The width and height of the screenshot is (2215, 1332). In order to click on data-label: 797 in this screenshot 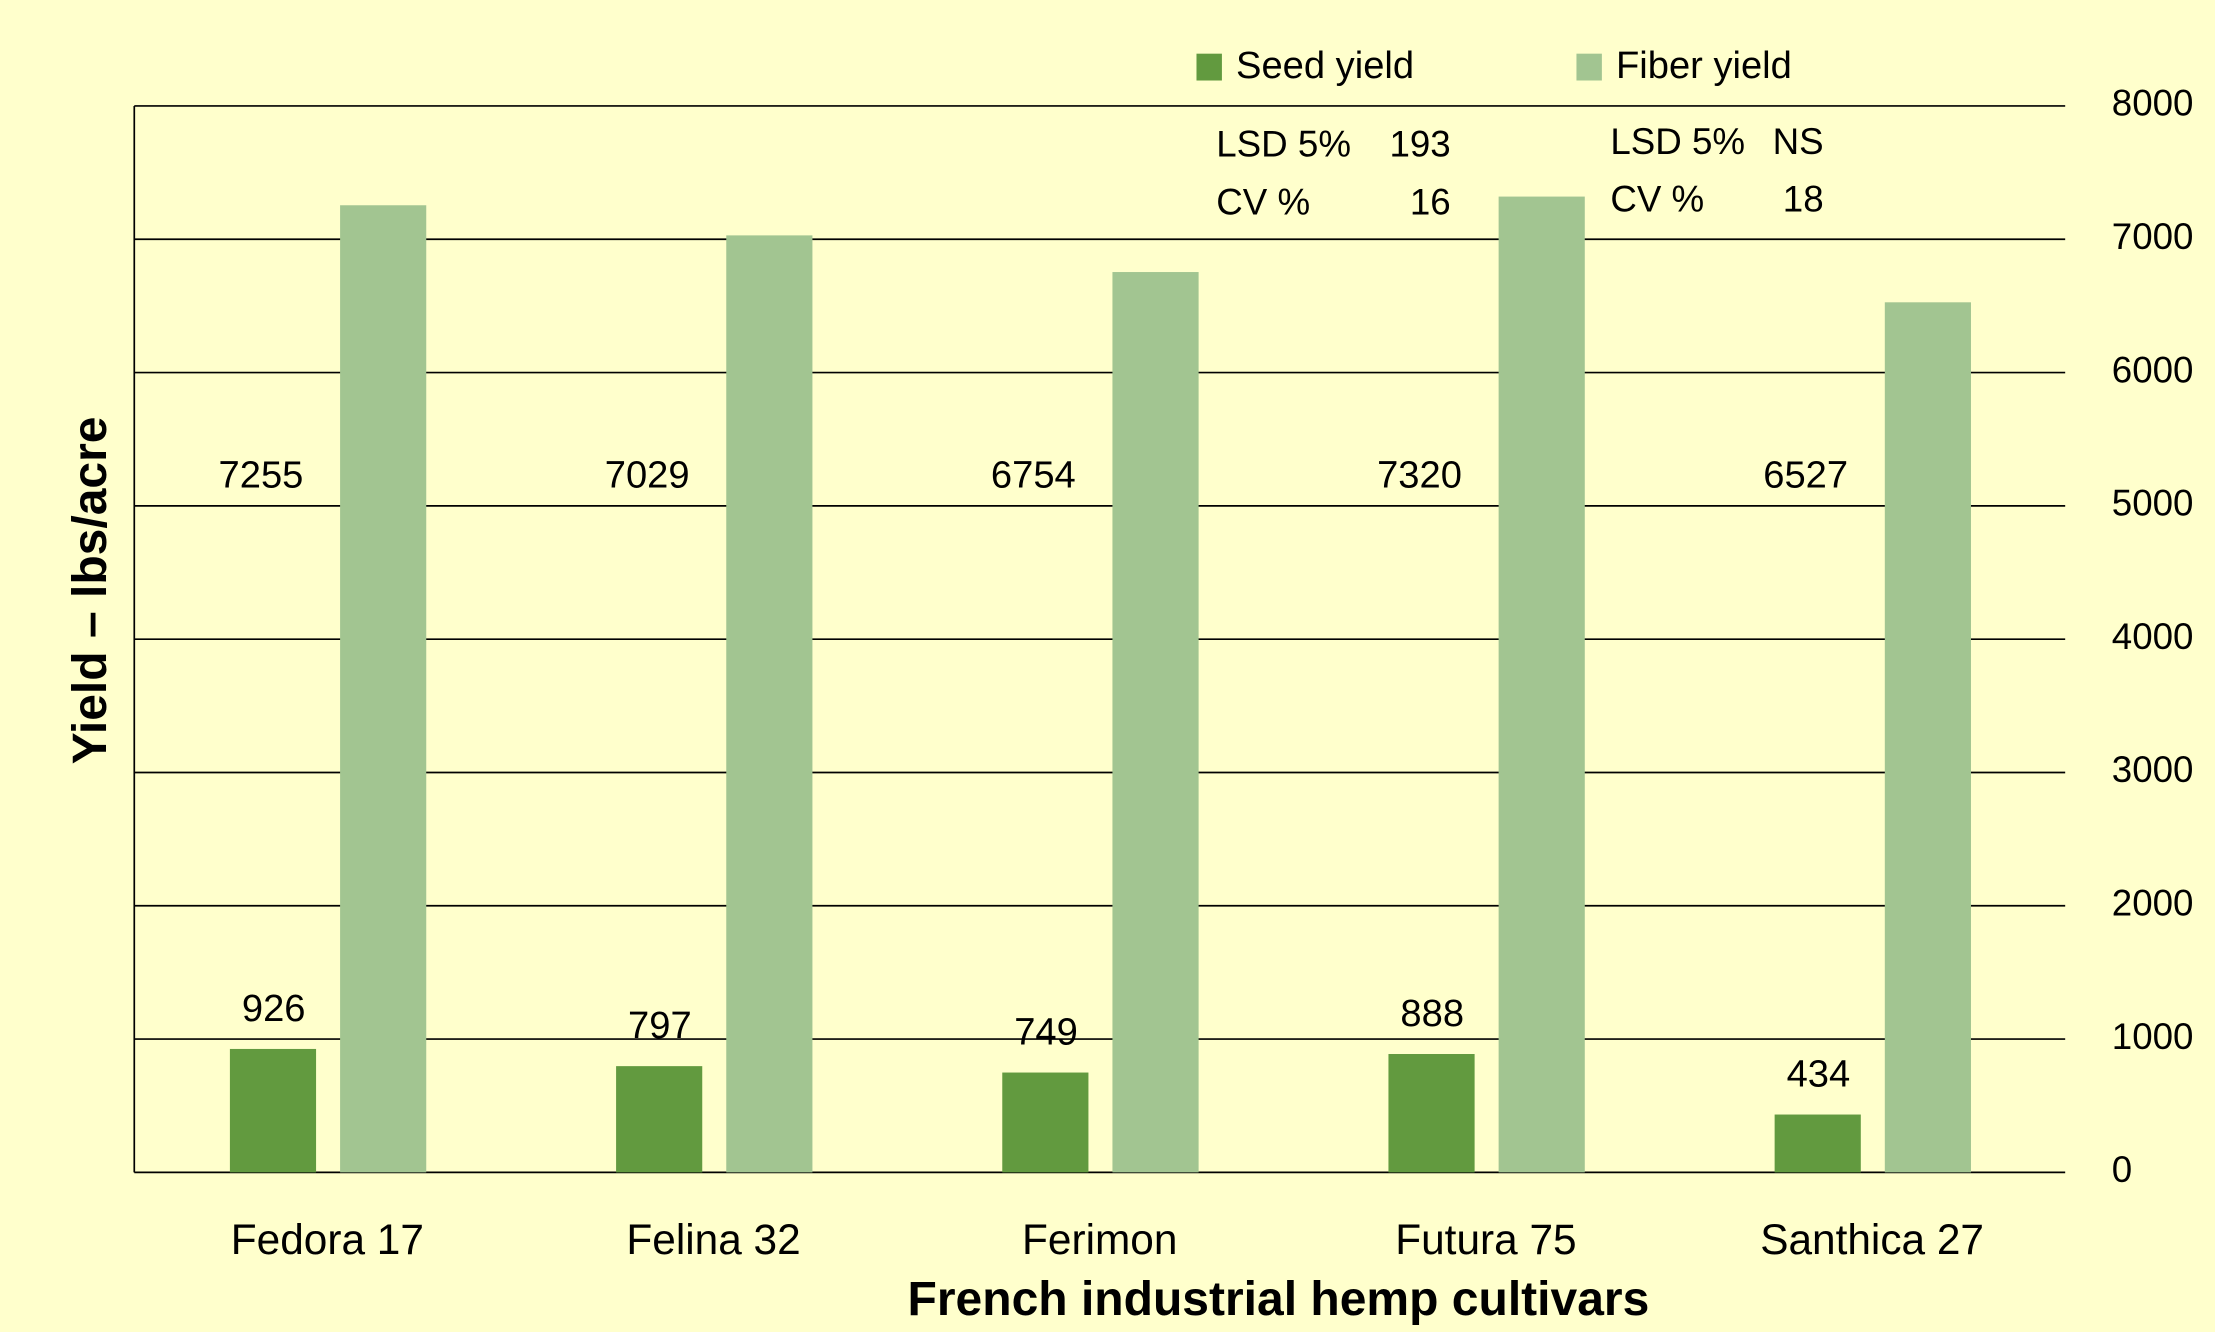, I will do `click(660, 1025)`.